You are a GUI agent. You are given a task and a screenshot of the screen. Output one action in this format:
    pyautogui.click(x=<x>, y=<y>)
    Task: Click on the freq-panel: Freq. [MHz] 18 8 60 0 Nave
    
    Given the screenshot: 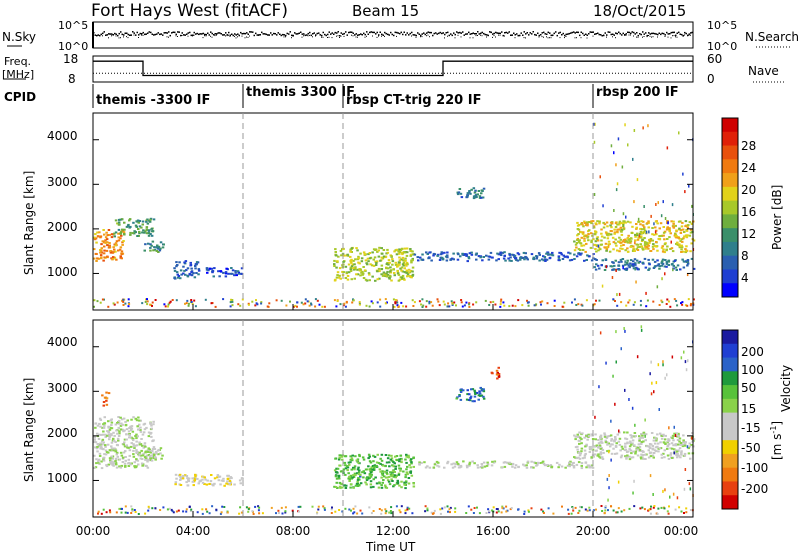 What is the action you would take?
    pyautogui.click(x=393, y=69)
    